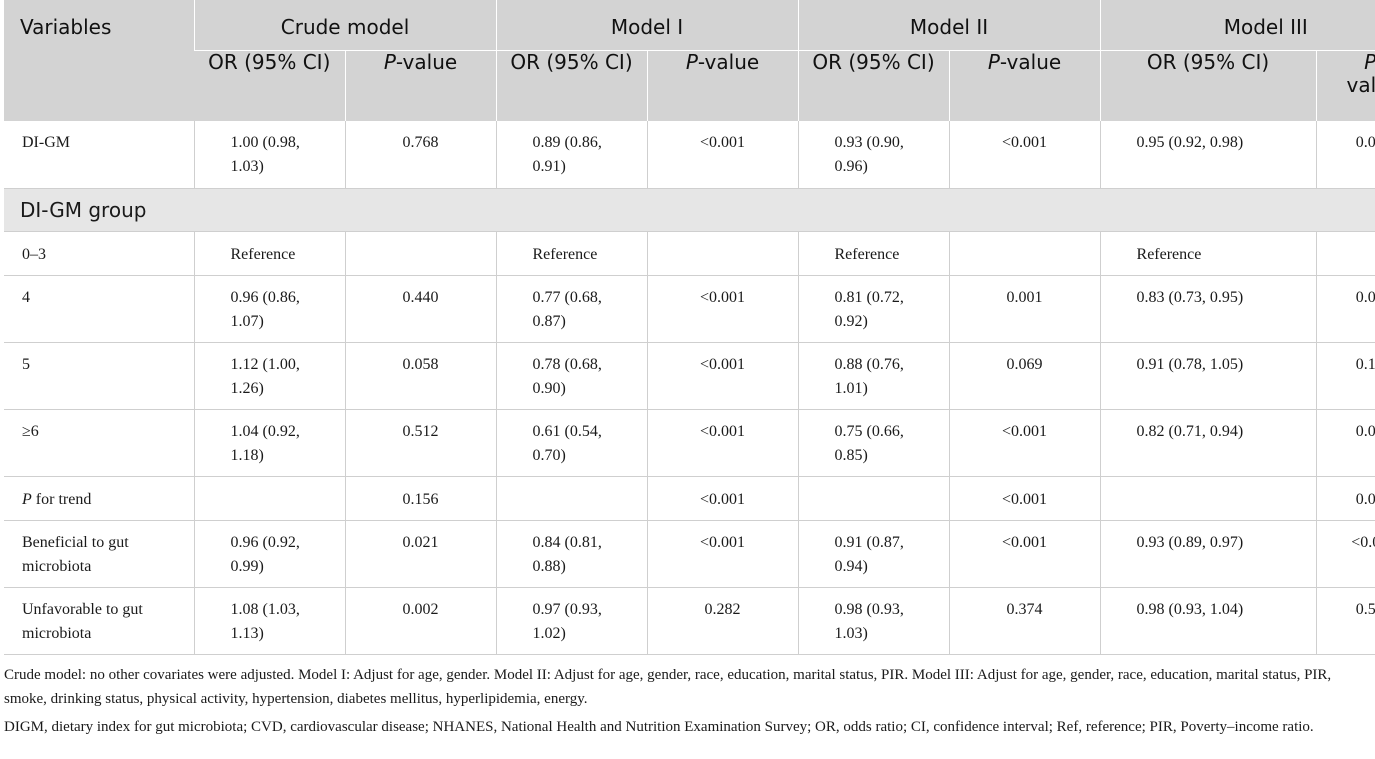 The height and width of the screenshot is (759, 1375). What do you see at coordinates (99, 443) in the screenshot?
I see `row-label: ≥6` at bounding box center [99, 443].